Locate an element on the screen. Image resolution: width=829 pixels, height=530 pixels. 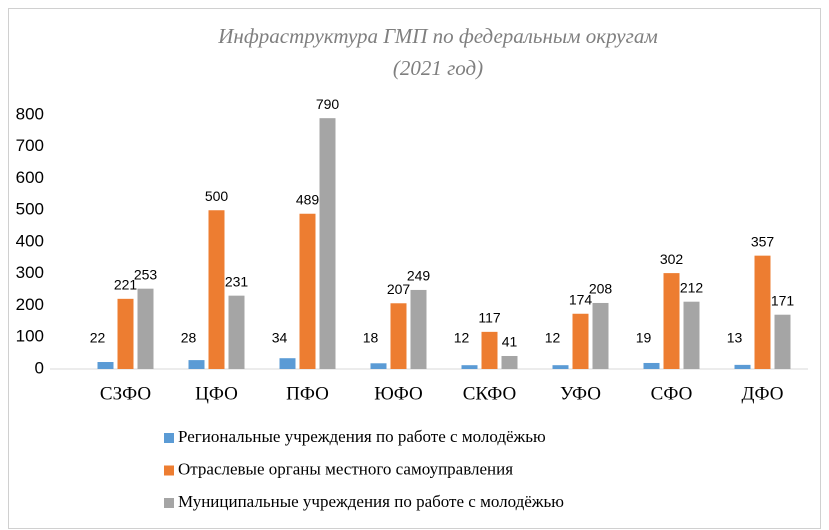
value-label: 18 is located at coordinates (371, 338).